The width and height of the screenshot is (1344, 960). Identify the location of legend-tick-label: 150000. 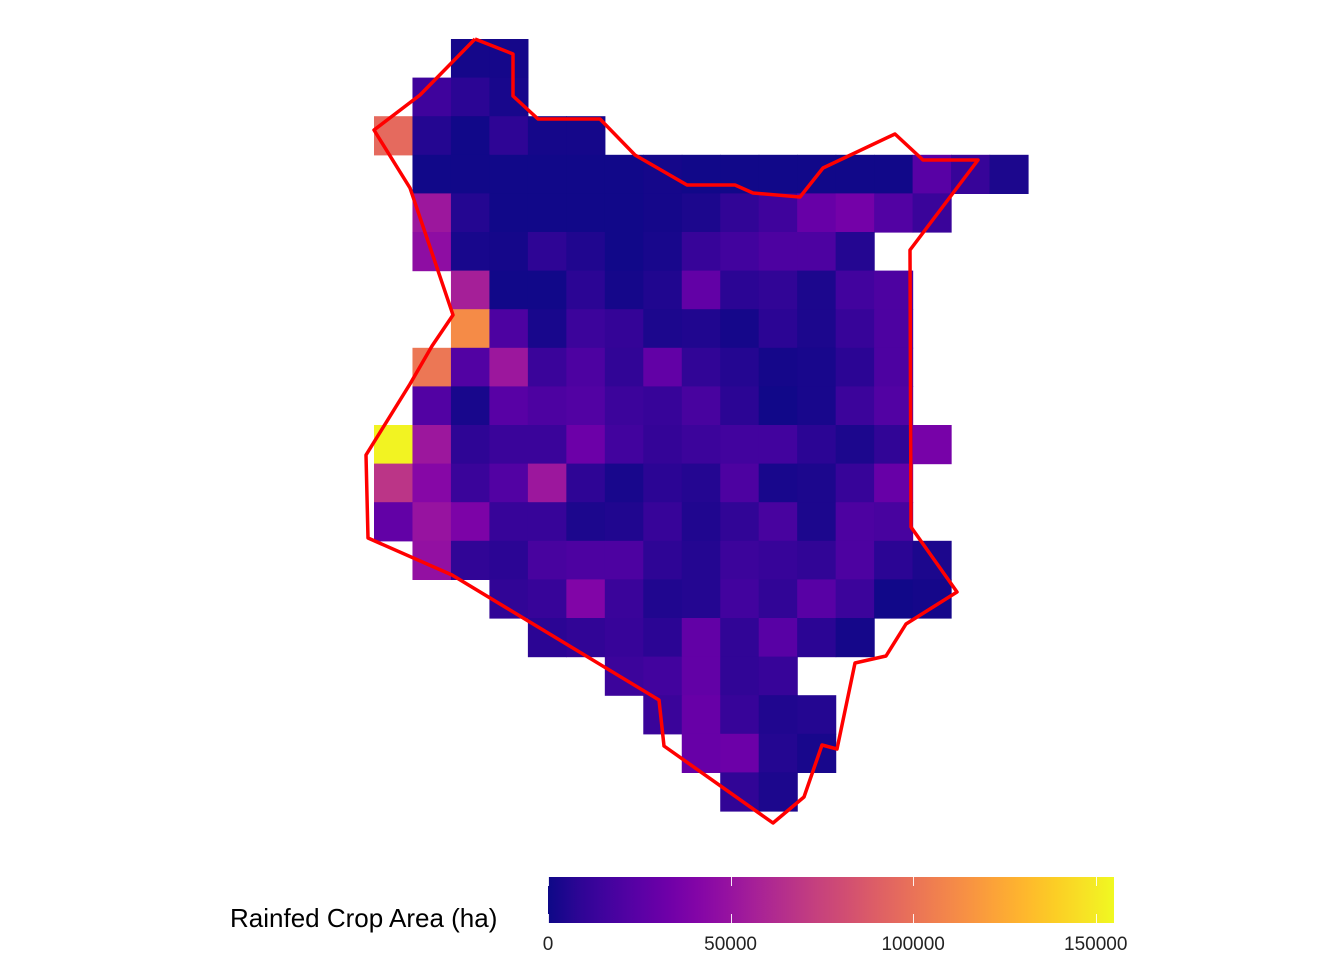
(1096, 944).